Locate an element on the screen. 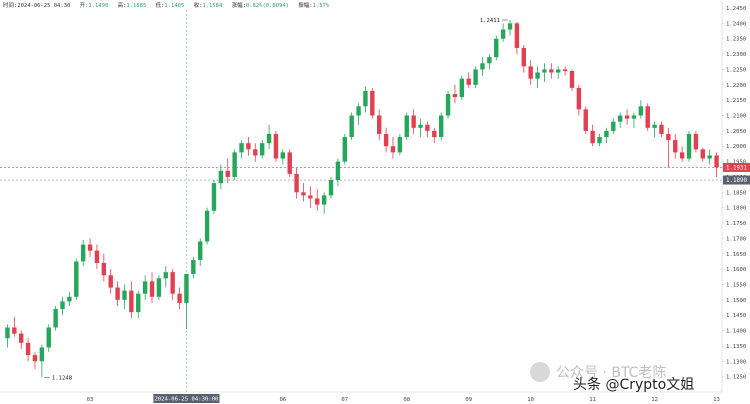 Image resolution: width=750 pixels, height=404 pixels. y-tick-label: 1.1250 is located at coordinates (736, 378).